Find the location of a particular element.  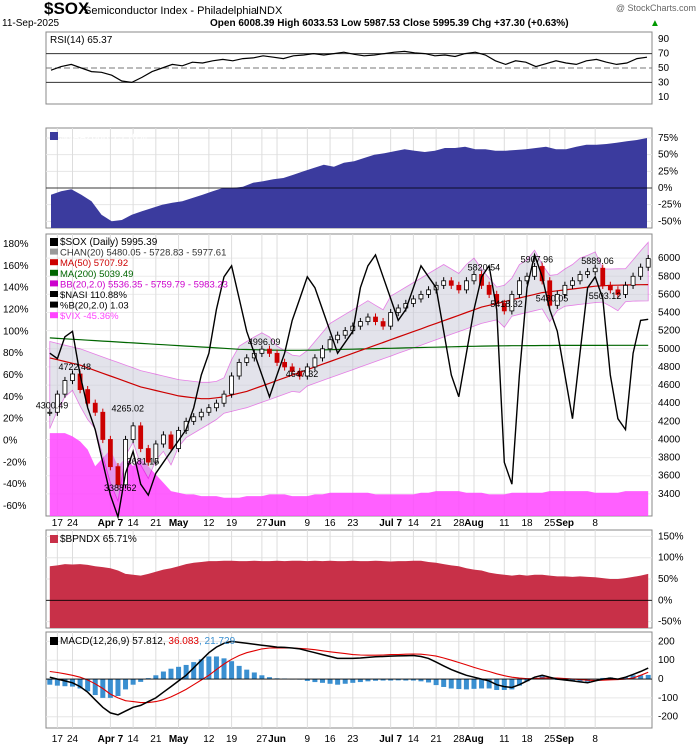

price-annotation: 5503.12 is located at coordinates (605, 296).